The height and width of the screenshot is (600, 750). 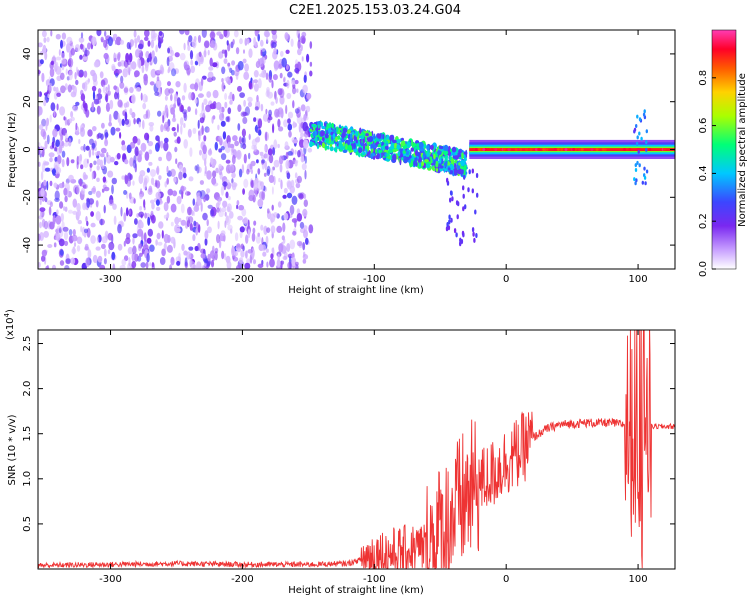 I want to click on y-tick-label: 20, so click(x=27, y=101).